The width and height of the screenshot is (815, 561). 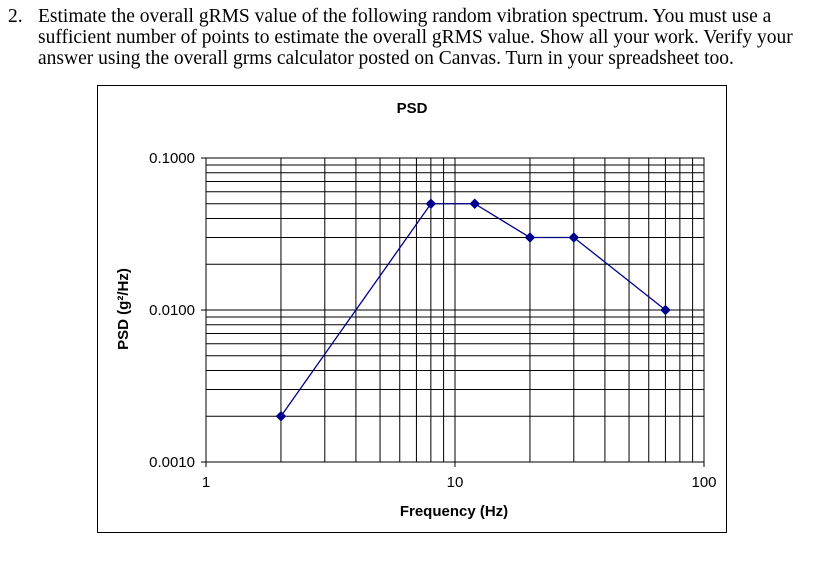 What do you see at coordinates (172, 462) in the screenshot?
I see `y-tick-label: 0.0010` at bounding box center [172, 462].